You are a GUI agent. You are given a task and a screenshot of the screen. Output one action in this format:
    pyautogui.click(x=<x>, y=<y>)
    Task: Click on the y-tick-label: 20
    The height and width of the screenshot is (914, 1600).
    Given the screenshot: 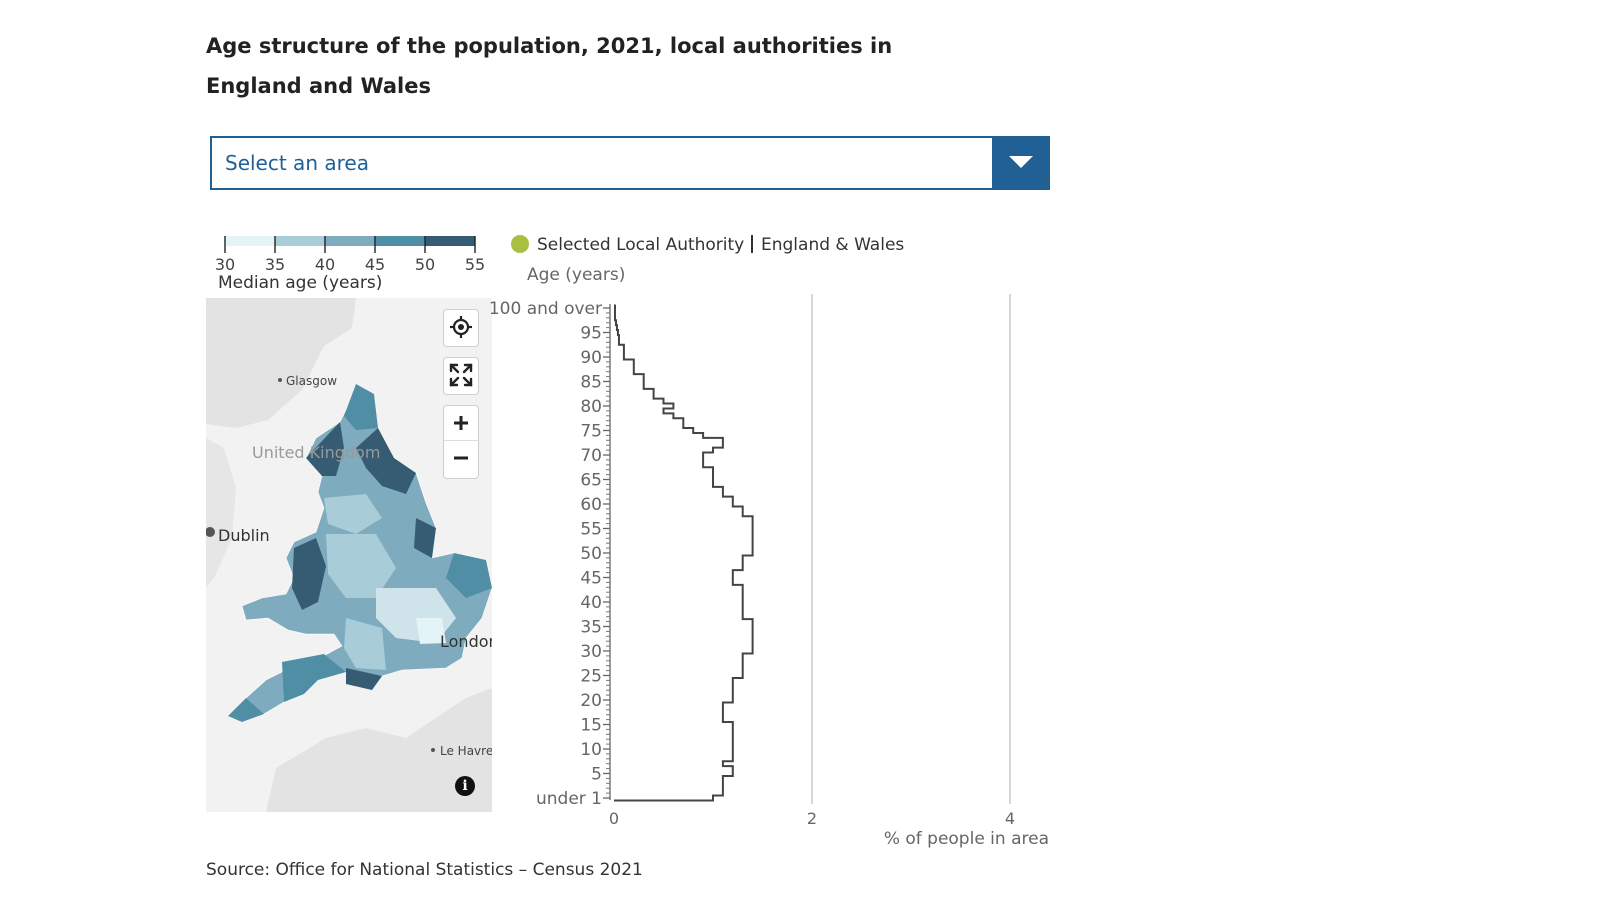 What is the action you would take?
    pyautogui.click(x=591, y=701)
    